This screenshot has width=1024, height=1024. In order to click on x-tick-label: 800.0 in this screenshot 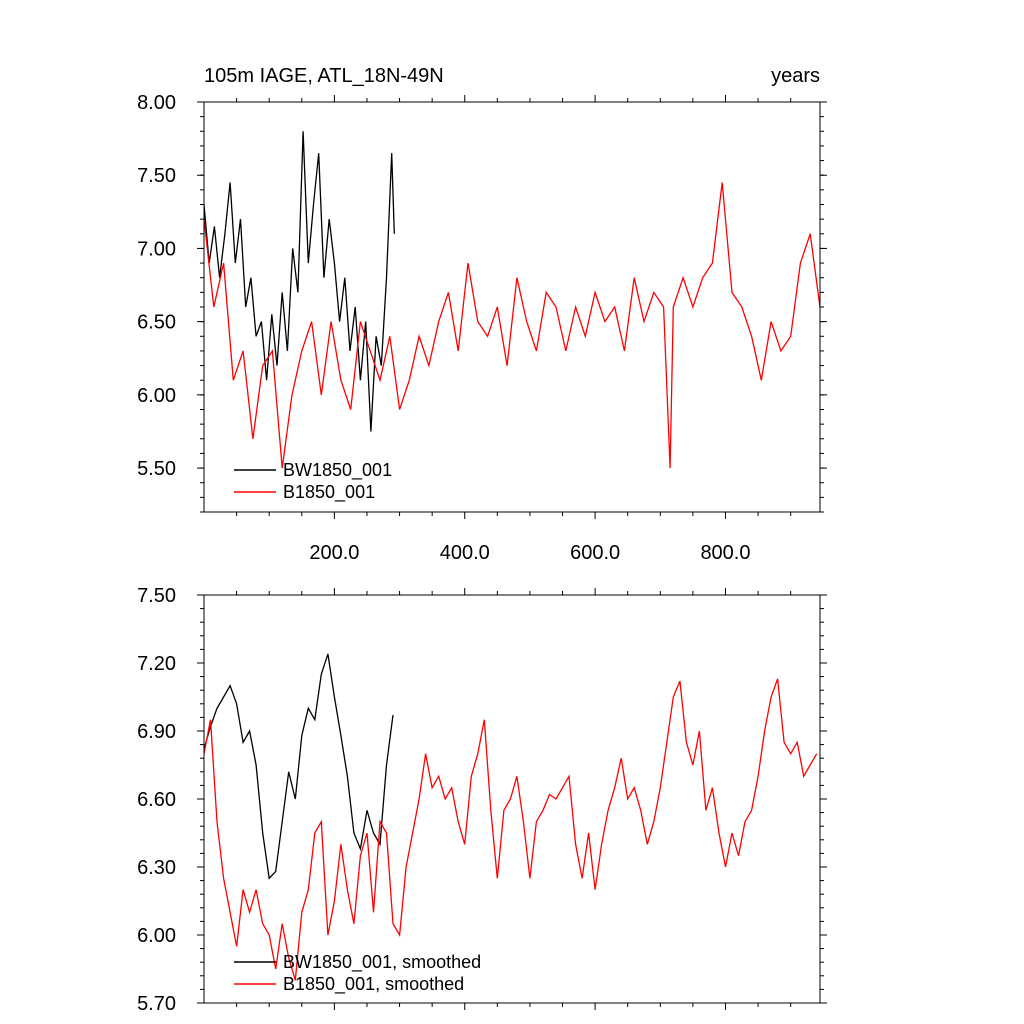, I will do `click(725, 553)`.